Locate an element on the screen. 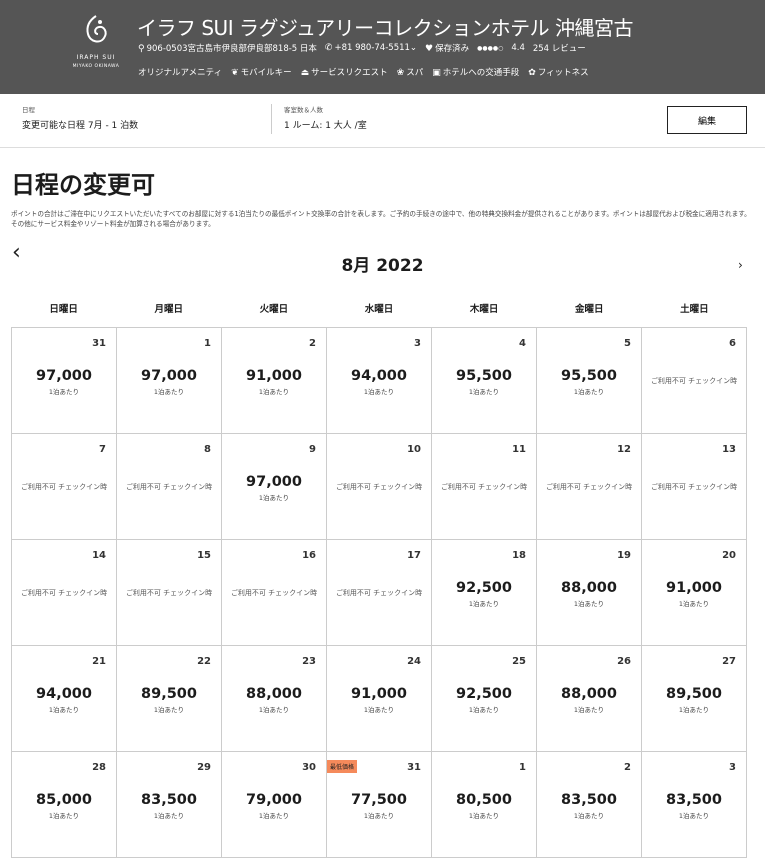 The height and width of the screenshot is (864, 765). points-price: 79,000 is located at coordinates (274, 800).